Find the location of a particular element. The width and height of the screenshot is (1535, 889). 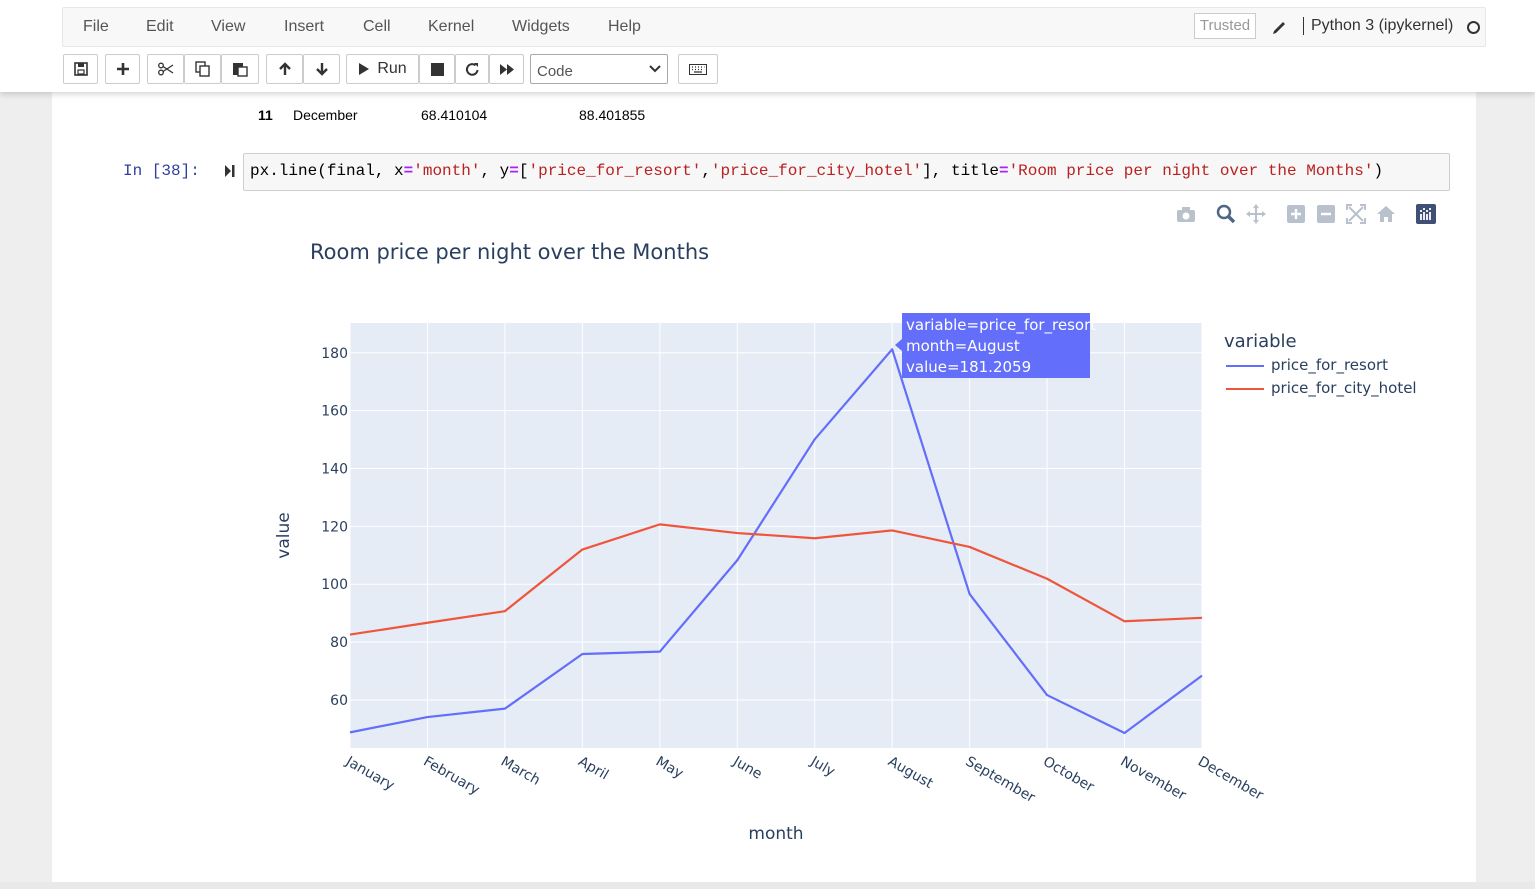

paste-icon is located at coordinates (240, 70).